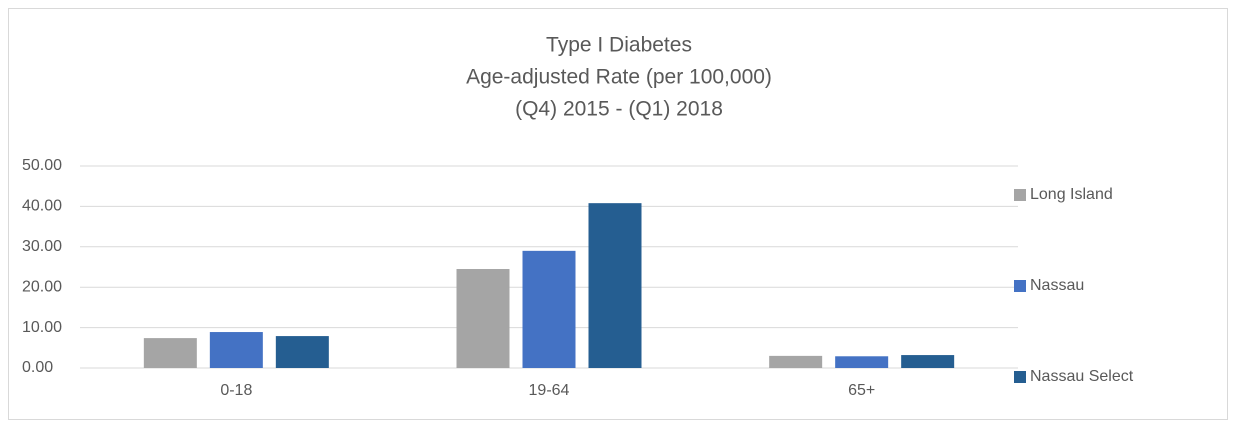  I want to click on legend-label: Nassau, so click(1057, 285).